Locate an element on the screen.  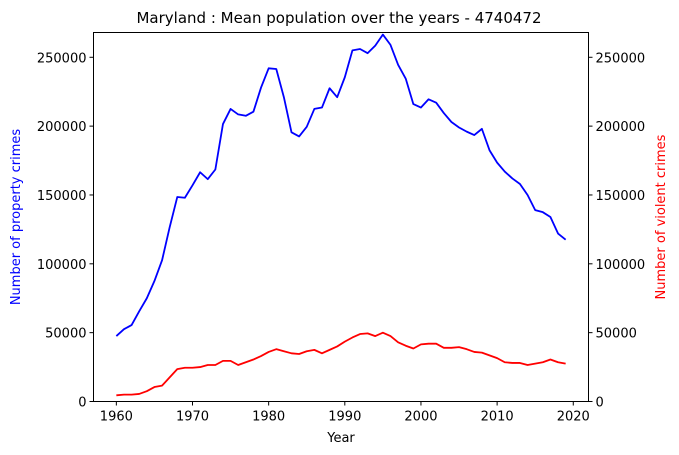
right-y-axis-label: Number of violent crimes is located at coordinates (661, 216).